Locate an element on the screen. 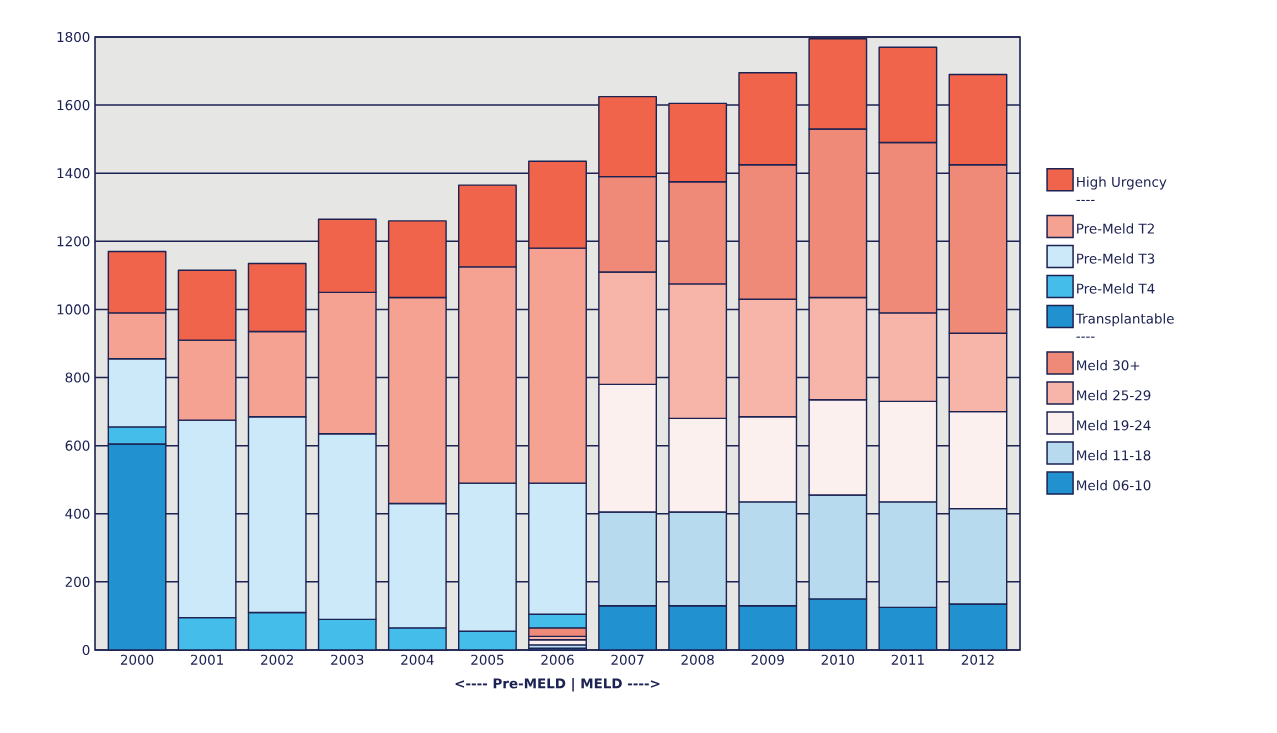 The width and height of the screenshot is (1277, 733). legend-label: Meld 11-18 is located at coordinates (1114, 455).